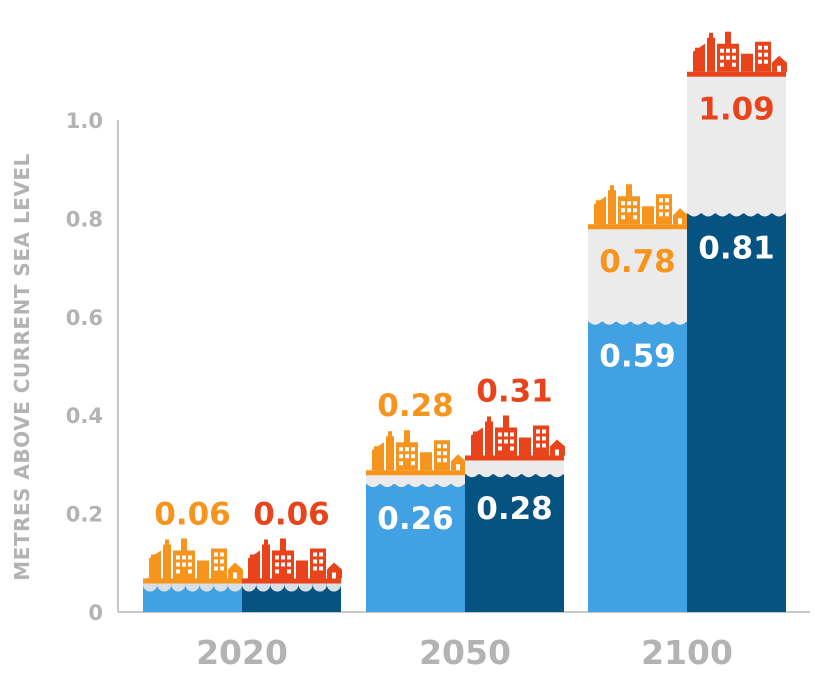 The width and height of the screenshot is (820, 679). Describe the element at coordinates (415, 519) in the screenshot. I see `bar-value-label: 0.26` at that location.